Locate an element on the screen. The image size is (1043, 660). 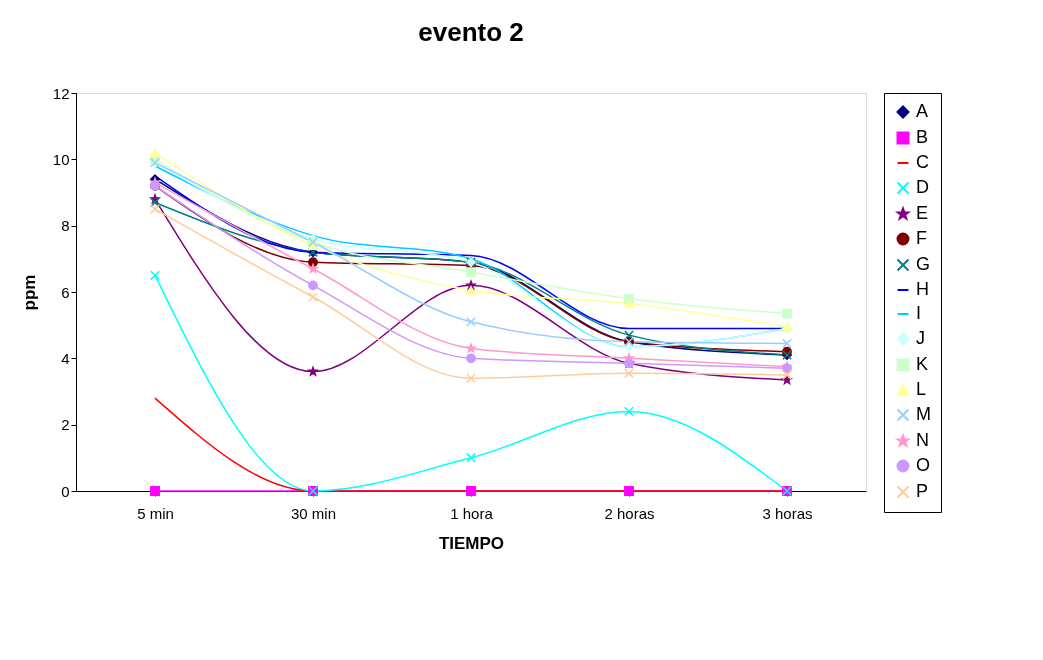
legend-label: C is located at coordinates (922, 162).